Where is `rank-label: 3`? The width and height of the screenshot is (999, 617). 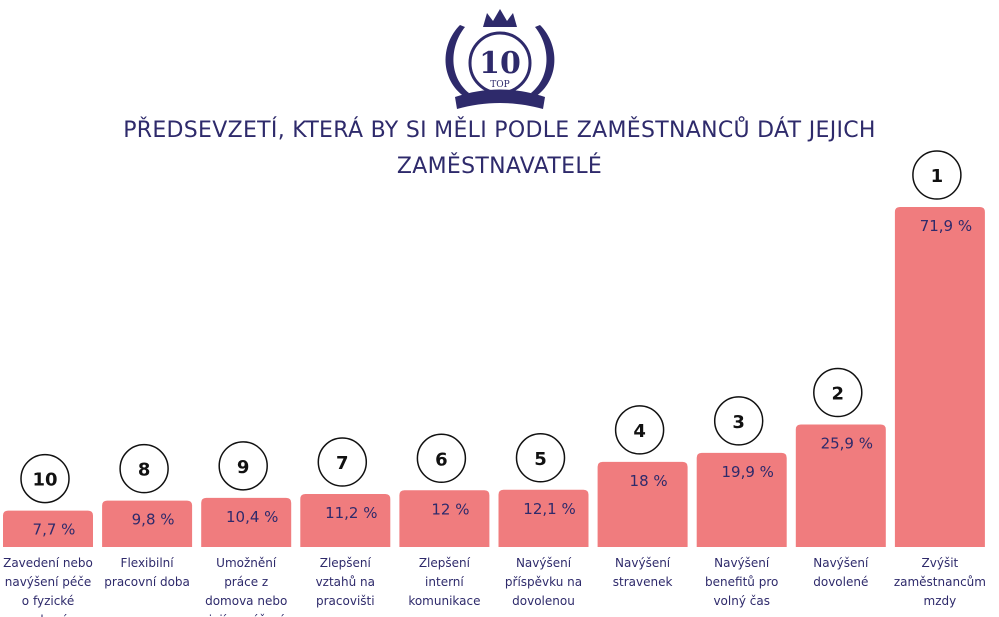 rank-label: 3 is located at coordinates (738, 422).